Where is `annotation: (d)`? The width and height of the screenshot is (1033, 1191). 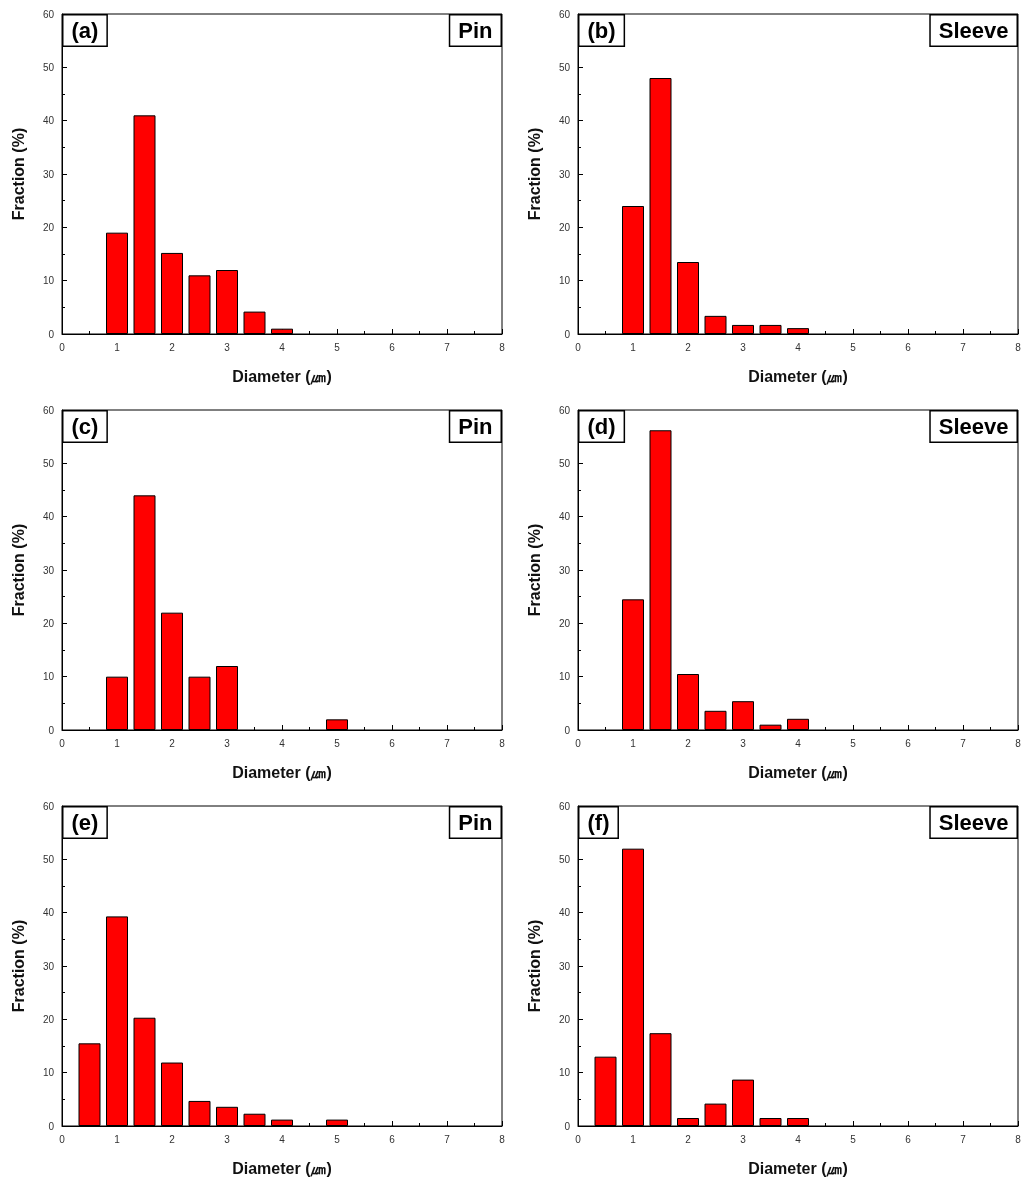 annotation: (d) is located at coordinates (601, 426).